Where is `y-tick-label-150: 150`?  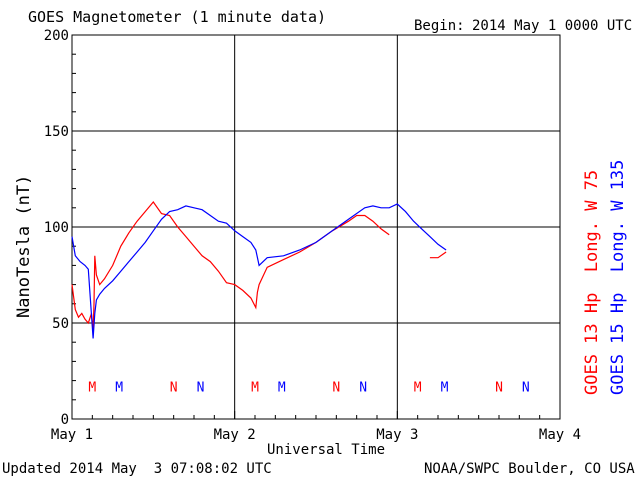
y-tick-label-150: 150 is located at coordinates (56, 132).